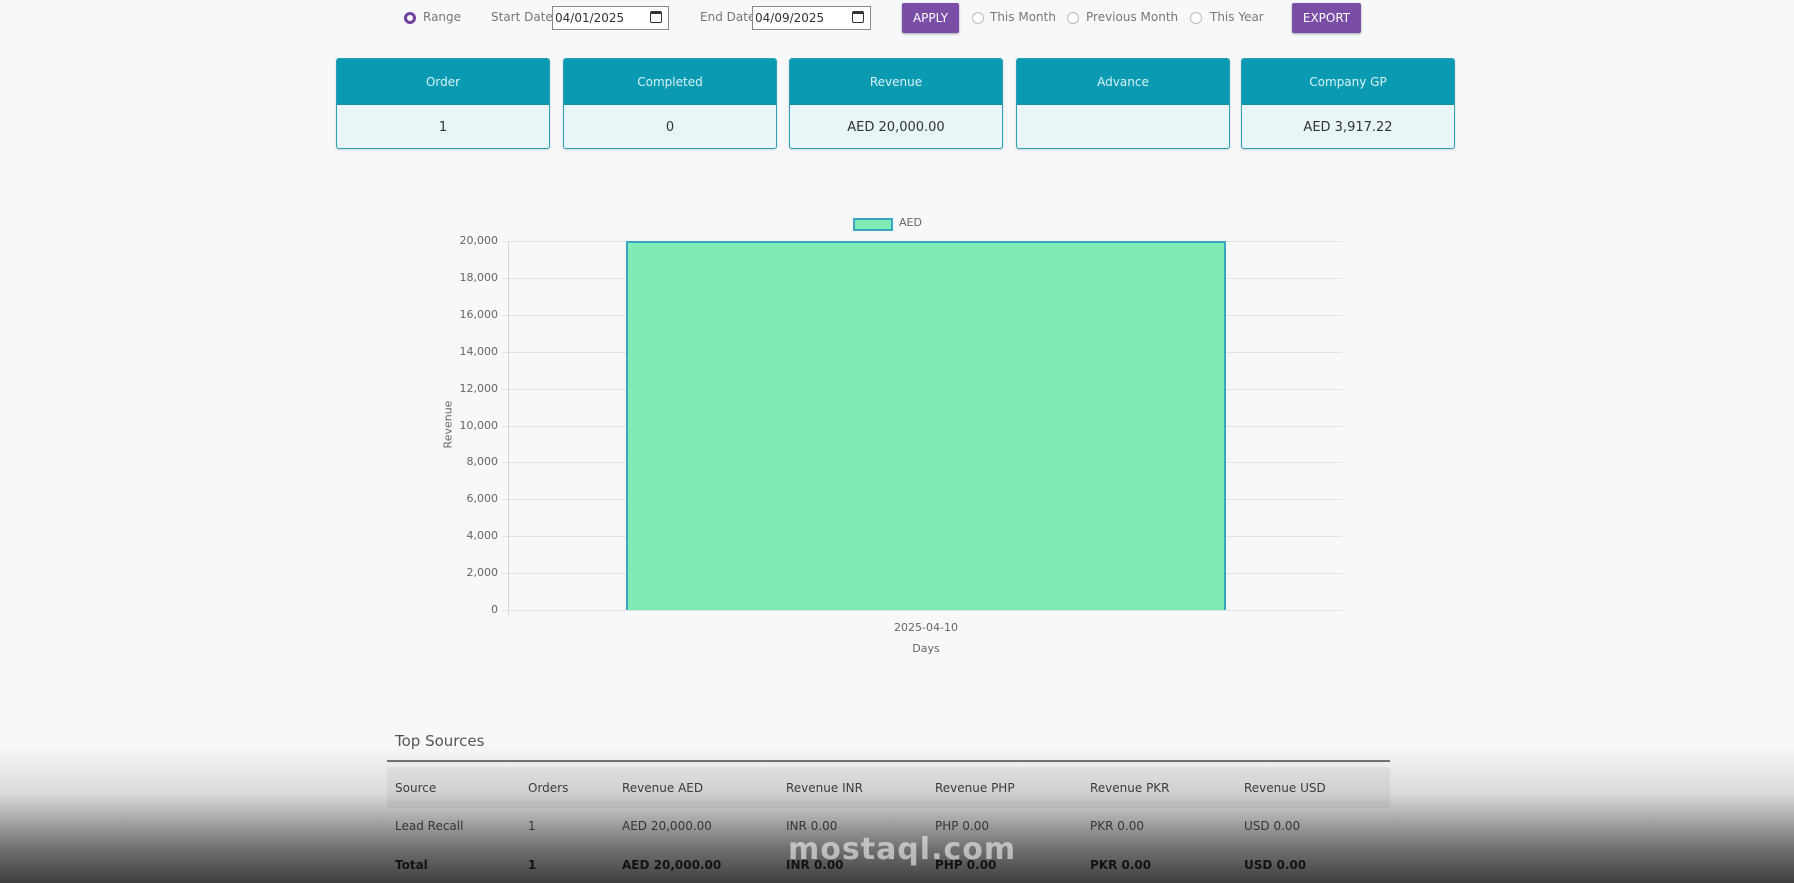 The width and height of the screenshot is (1794, 883). Describe the element at coordinates (429, 826) in the screenshot. I see `table-cell: Lead Recall` at that location.